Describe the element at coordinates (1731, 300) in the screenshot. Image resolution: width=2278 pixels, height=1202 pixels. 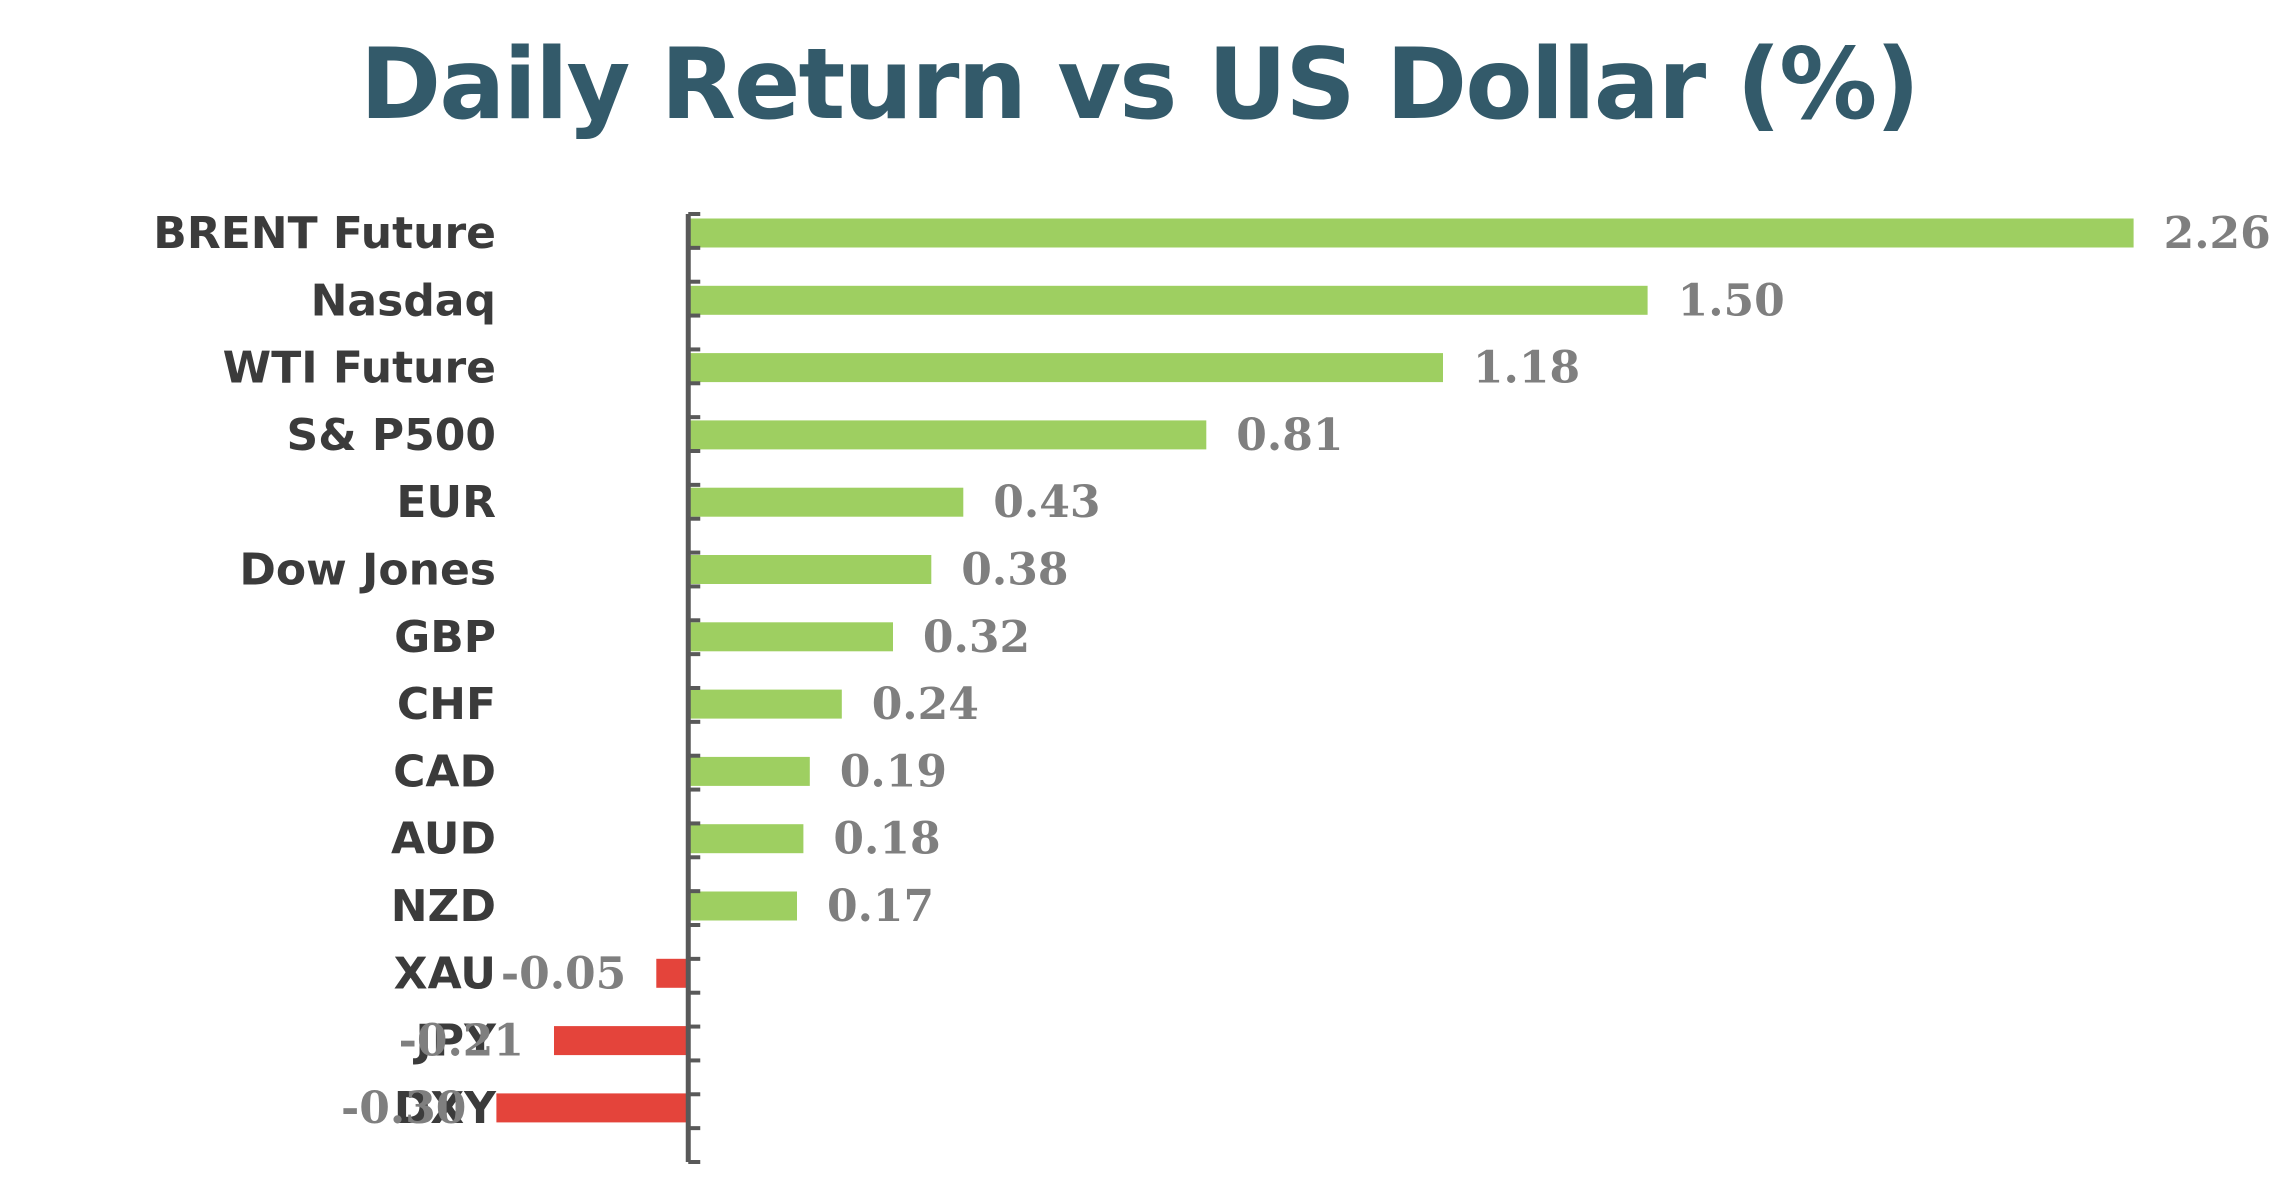
I see `data-label: 1.50` at that location.